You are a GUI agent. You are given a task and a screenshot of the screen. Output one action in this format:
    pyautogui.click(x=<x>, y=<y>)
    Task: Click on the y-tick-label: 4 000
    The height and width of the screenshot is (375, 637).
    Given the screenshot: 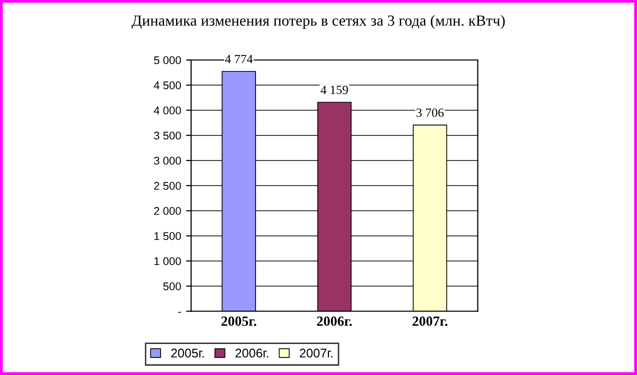 What is the action you would take?
    pyautogui.click(x=167, y=110)
    